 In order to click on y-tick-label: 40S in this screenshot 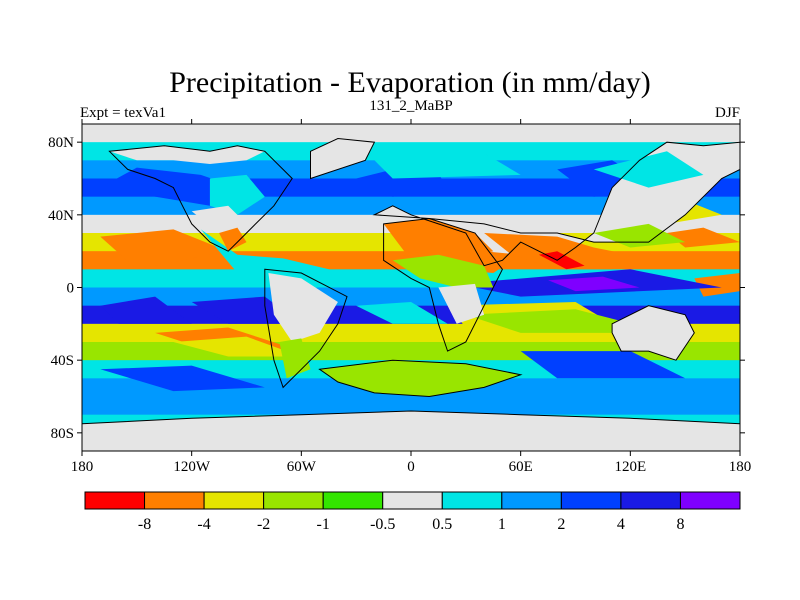, I will do `click(62, 361)`.